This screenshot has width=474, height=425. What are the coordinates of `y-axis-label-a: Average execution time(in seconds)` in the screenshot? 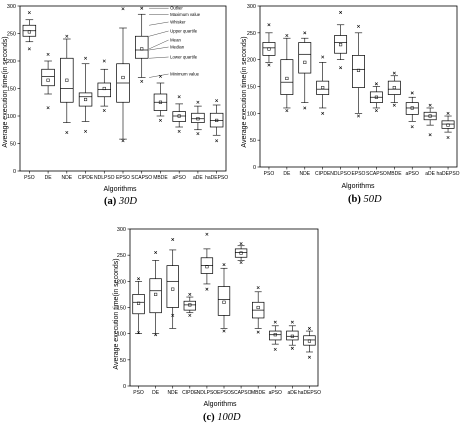 It's located at (5, 91).